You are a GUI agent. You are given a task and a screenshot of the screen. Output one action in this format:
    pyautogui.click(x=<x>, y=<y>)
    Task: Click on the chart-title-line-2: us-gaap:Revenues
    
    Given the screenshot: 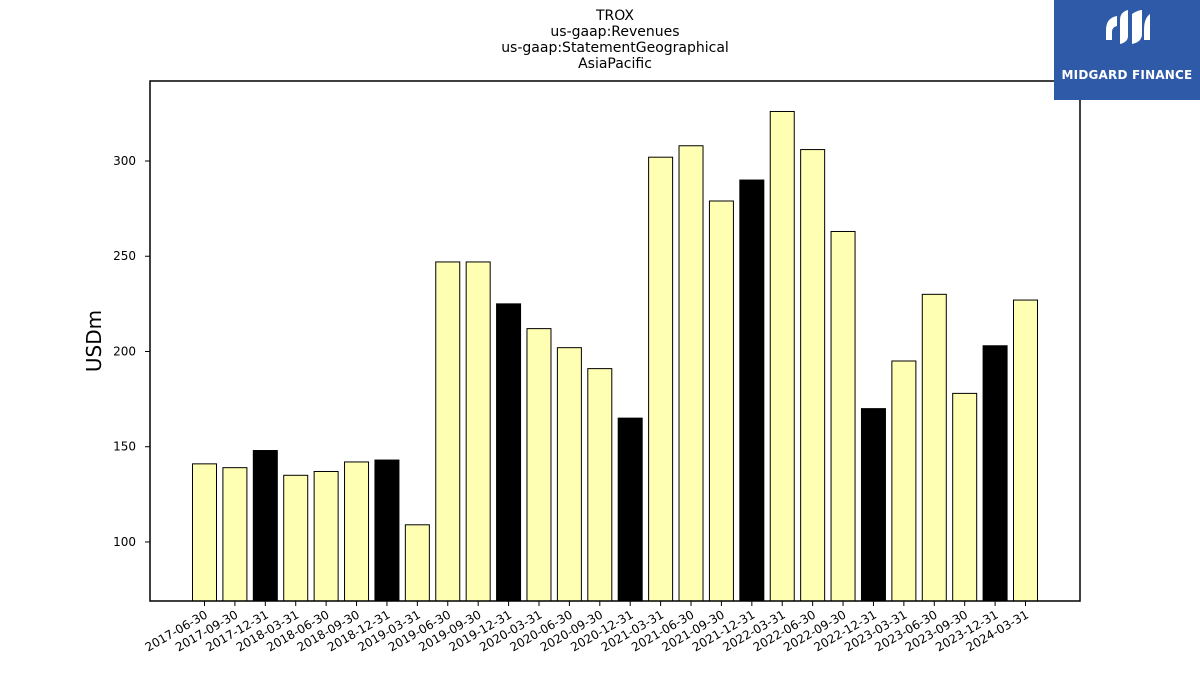 What is the action you would take?
    pyautogui.click(x=615, y=32)
    